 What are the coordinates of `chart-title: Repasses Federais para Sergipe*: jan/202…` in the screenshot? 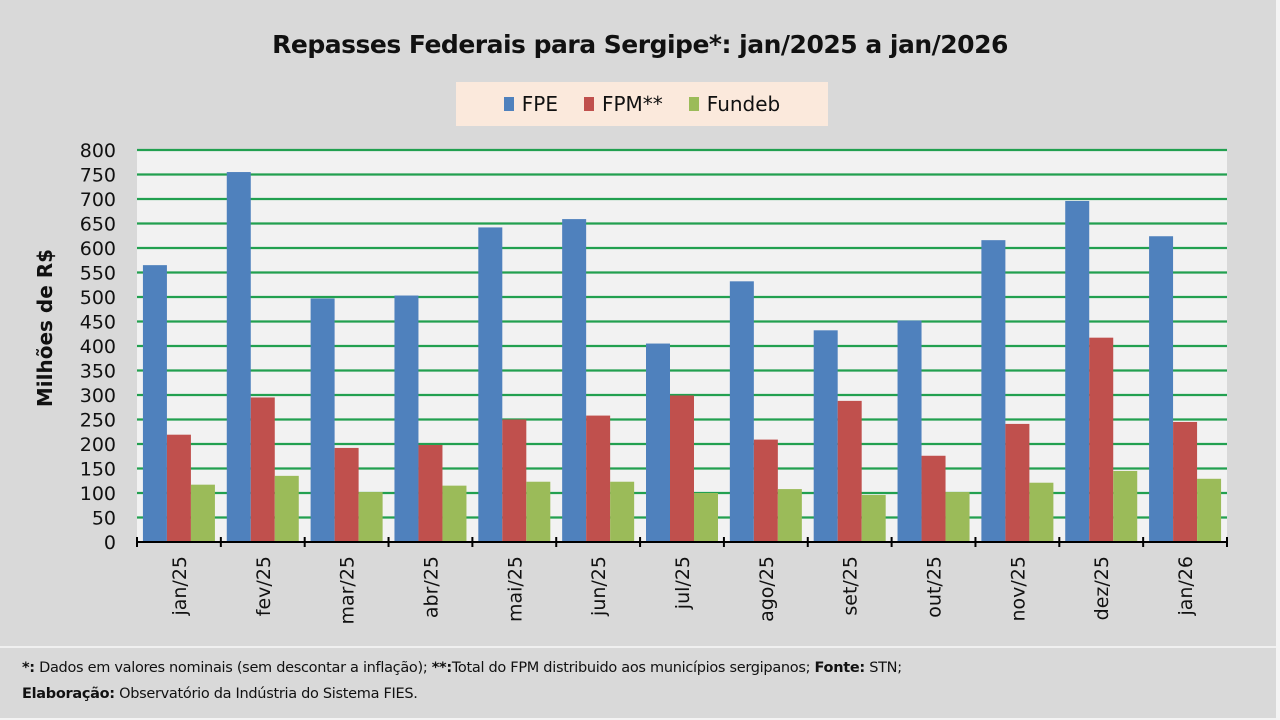 It's located at (640, 44).